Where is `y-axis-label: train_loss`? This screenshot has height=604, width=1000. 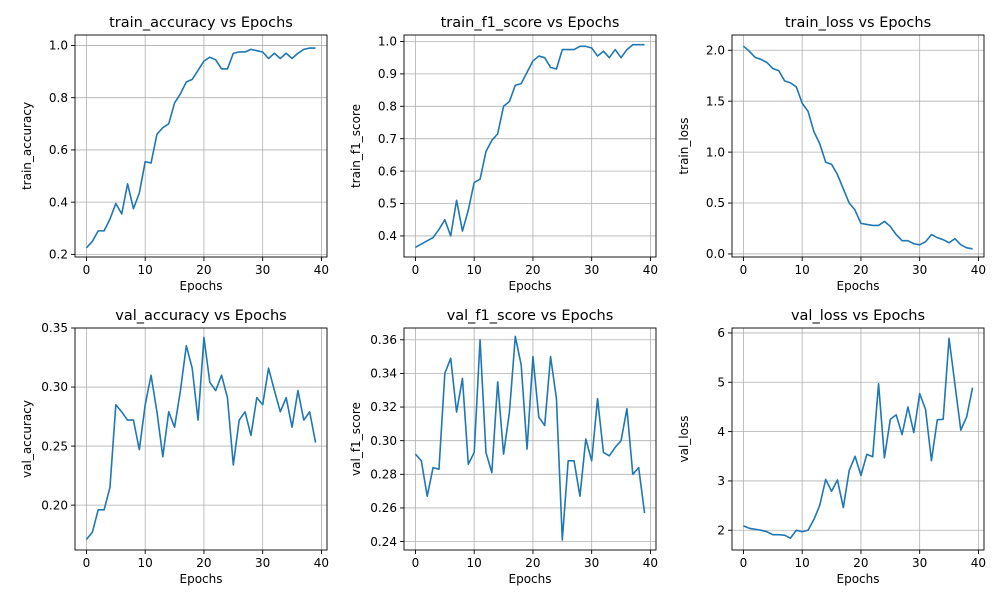
y-axis-label: train_loss is located at coordinates (684, 145).